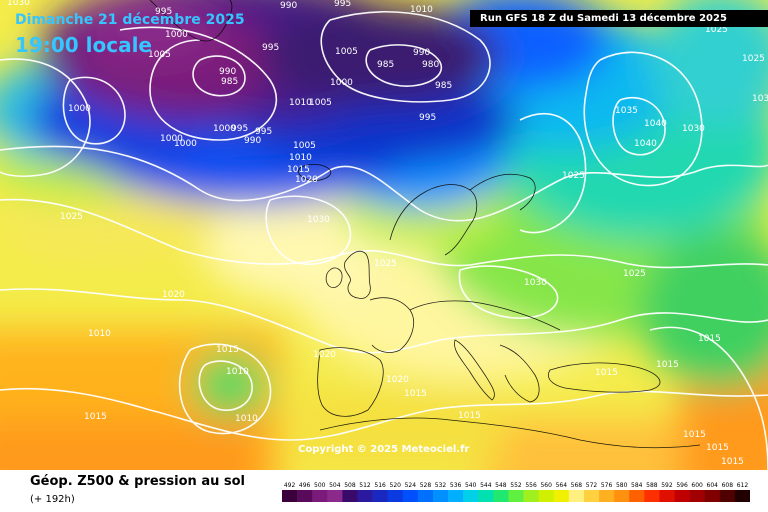  I want to click on forecast-lead-time: (+ 192h), so click(52, 499).